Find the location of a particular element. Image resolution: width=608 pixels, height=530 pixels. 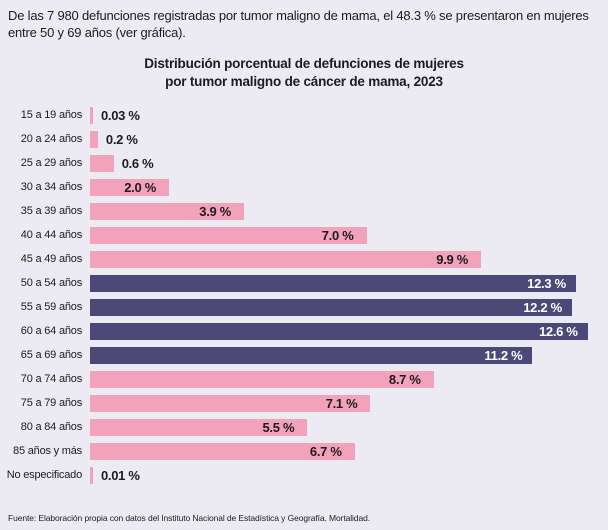

bar-row: 80 a 84 años 5.5 % is located at coordinates (304, 427).